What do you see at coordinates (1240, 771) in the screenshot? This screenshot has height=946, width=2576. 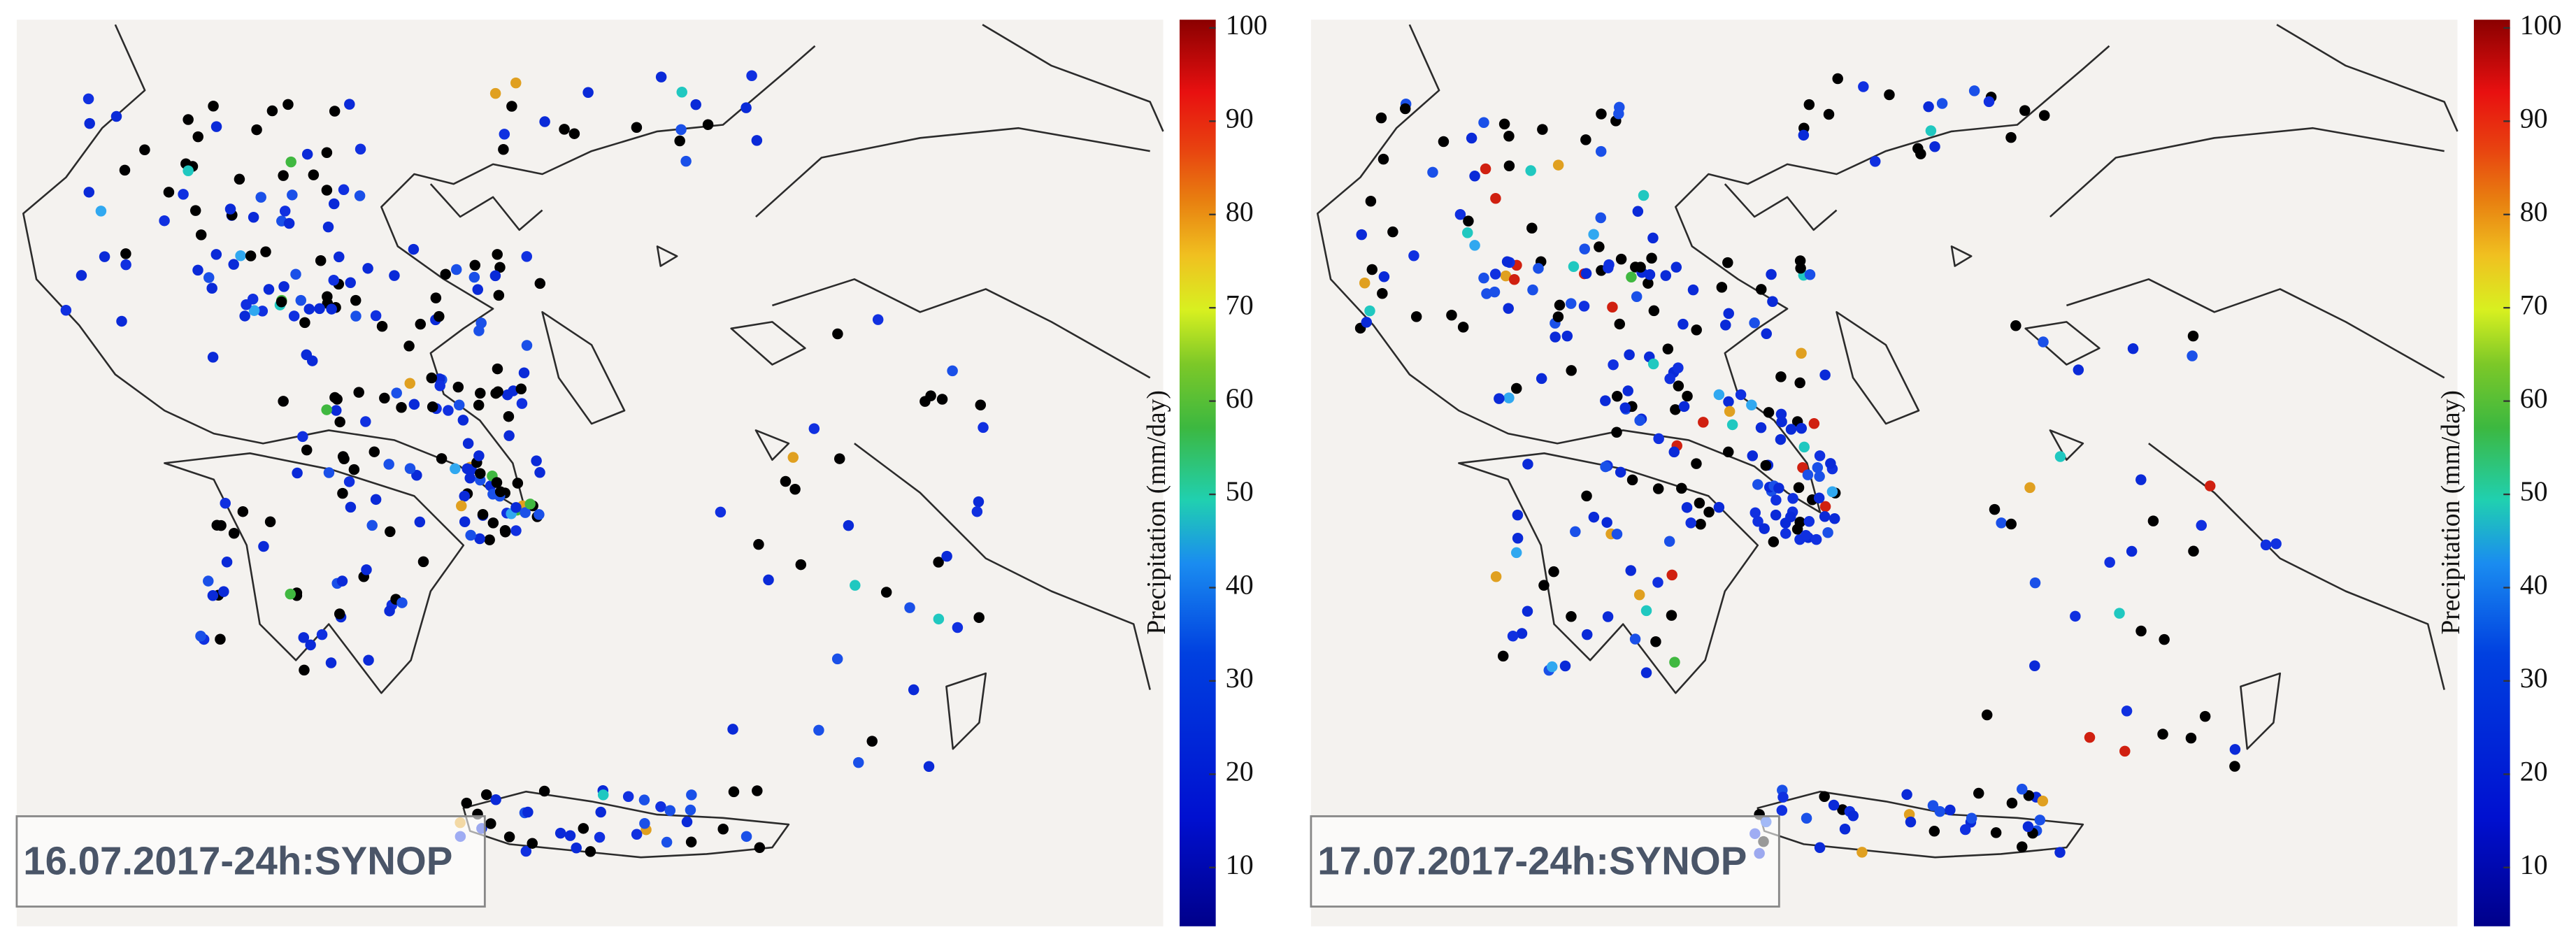 I see `colorbar-tick-label: 20` at bounding box center [1240, 771].